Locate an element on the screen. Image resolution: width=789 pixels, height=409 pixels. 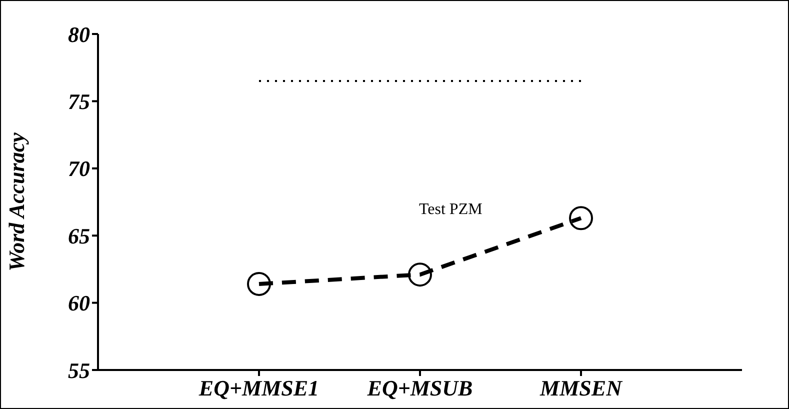
y-tick-label: 65 is located at coordinates (79, 235).